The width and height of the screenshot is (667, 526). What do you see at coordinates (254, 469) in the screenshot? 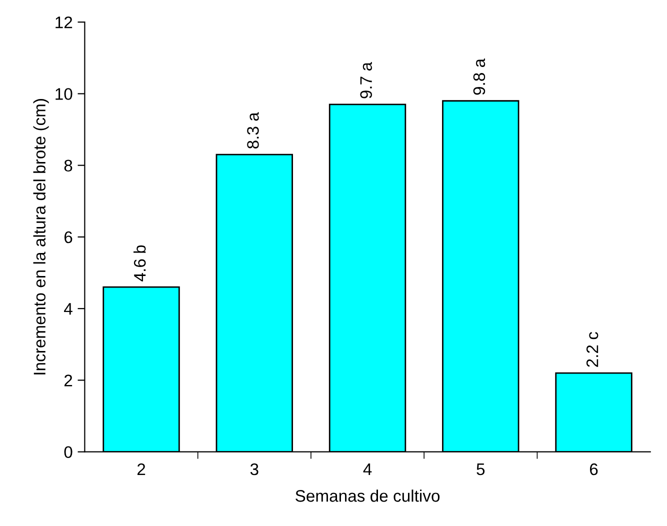
I see `x-tick-label: 3` at bounding box center [254, 469].